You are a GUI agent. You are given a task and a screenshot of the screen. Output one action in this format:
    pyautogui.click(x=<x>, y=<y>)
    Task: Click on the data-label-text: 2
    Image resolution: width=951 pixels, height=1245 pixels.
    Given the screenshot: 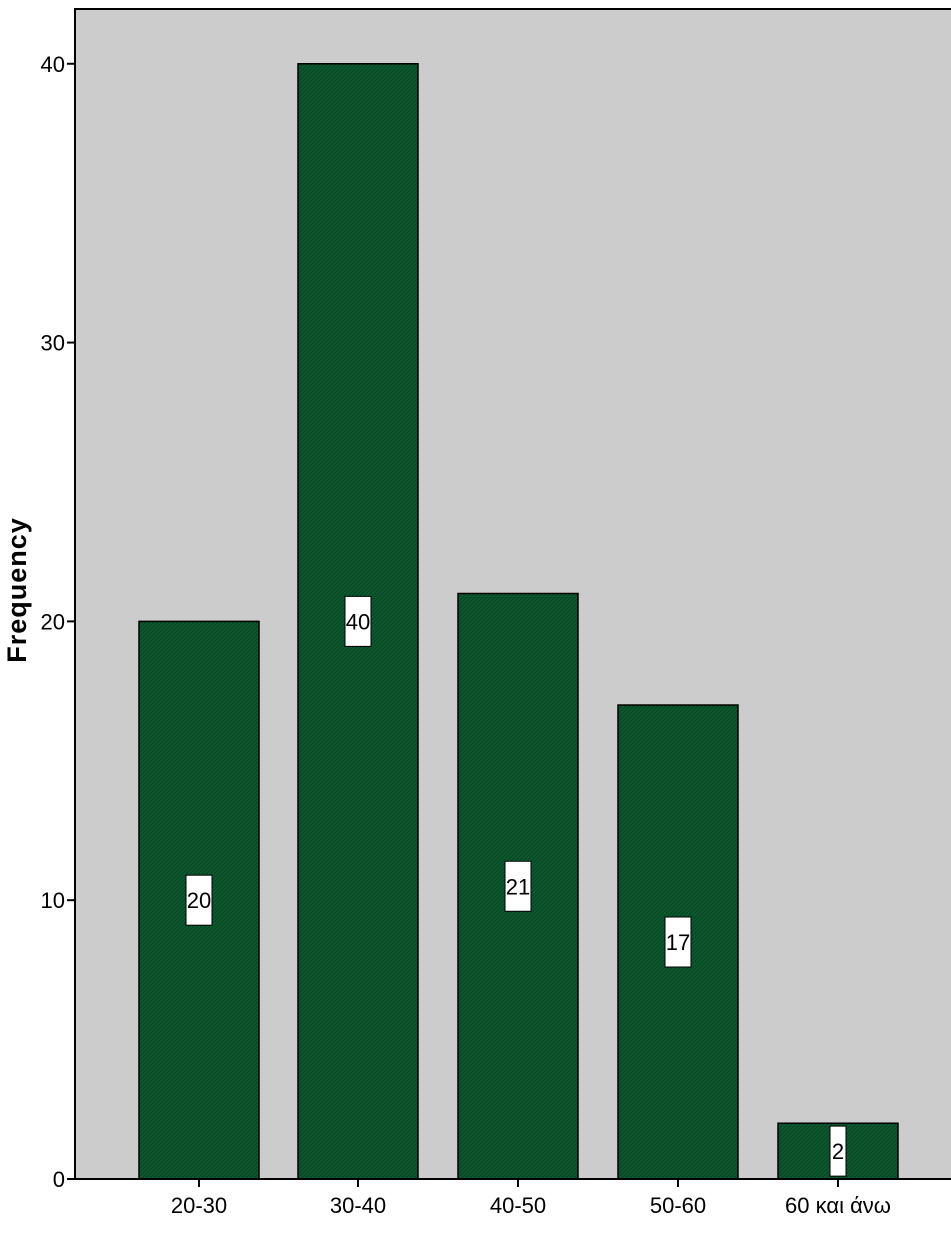 What is the action you would take?
    pyautogui.click(x=838, y=1151)
    